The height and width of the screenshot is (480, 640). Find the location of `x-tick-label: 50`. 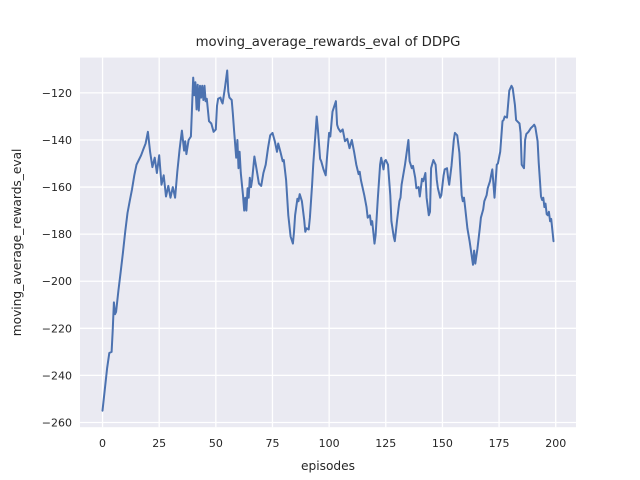

x-tick-label: 50 is located at coordinates (216, 443).